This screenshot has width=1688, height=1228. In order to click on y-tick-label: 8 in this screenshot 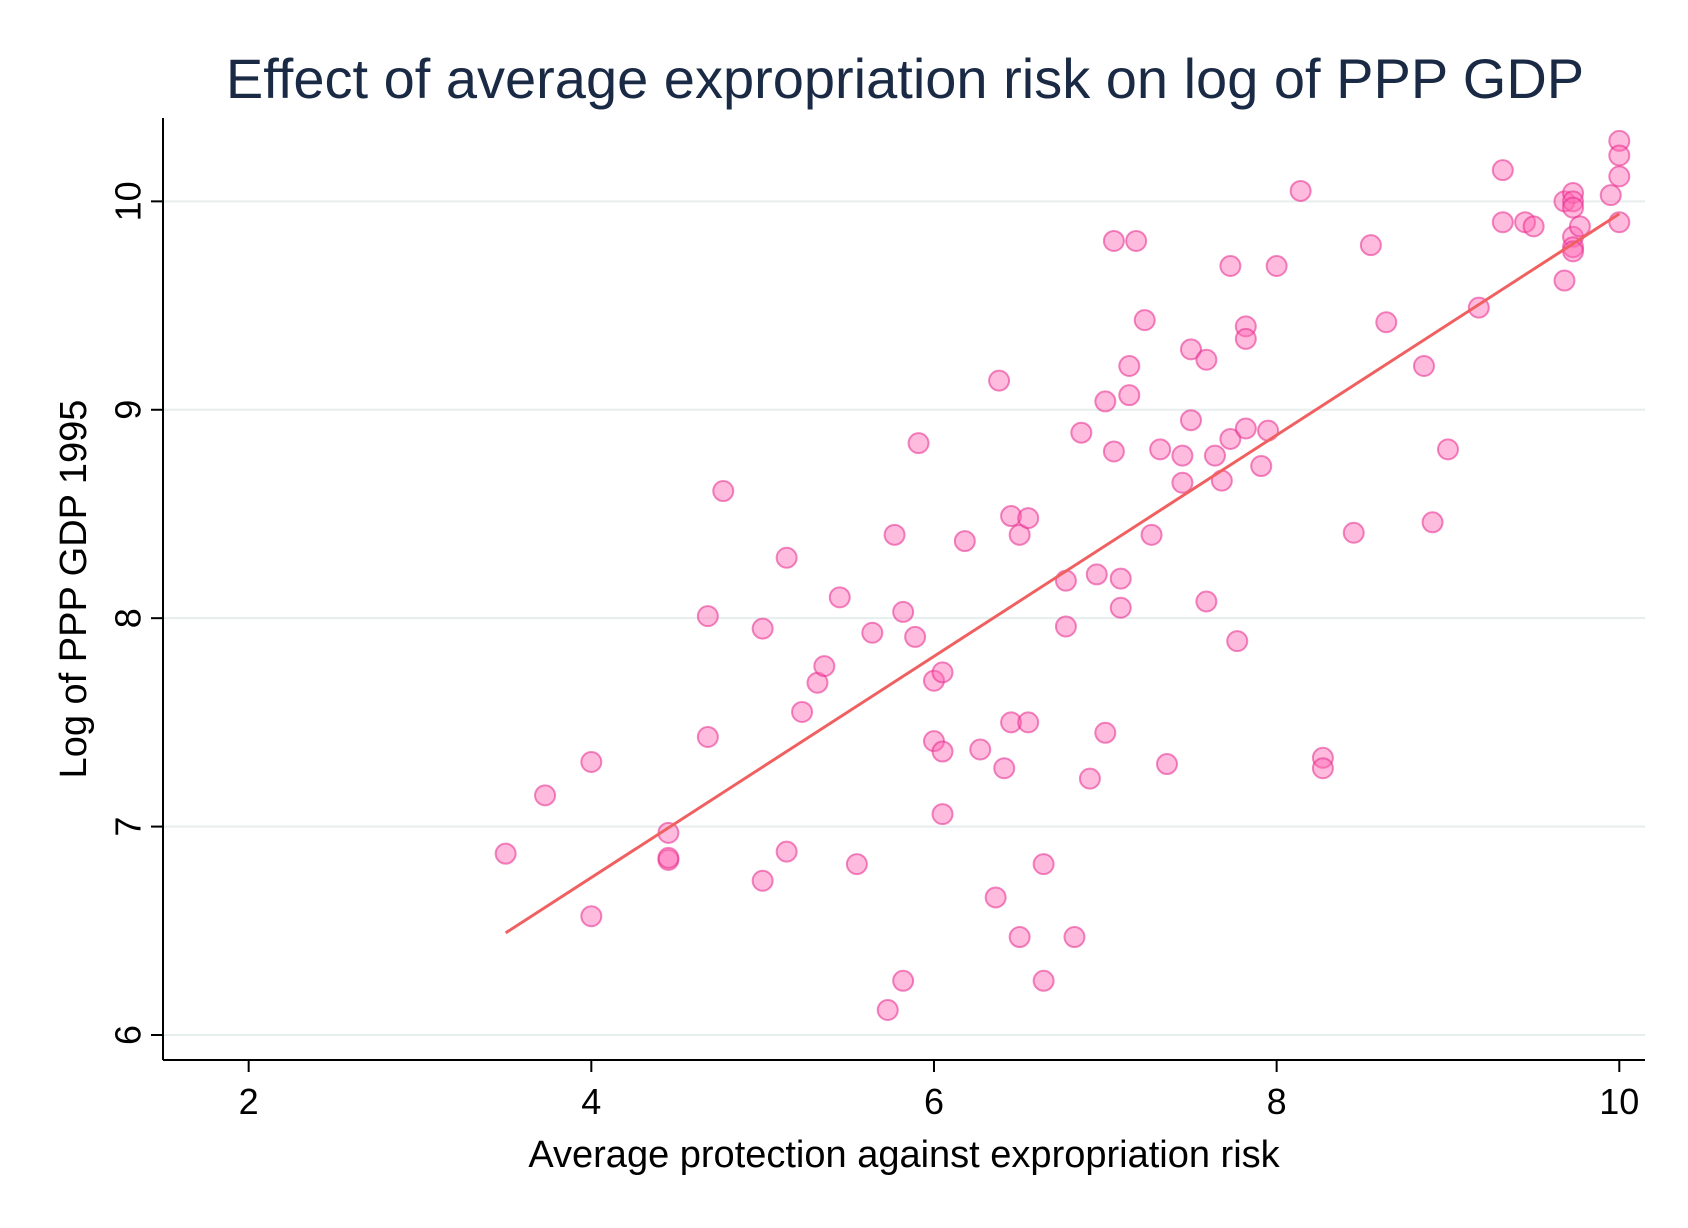, I will do `click(128, 618)`.